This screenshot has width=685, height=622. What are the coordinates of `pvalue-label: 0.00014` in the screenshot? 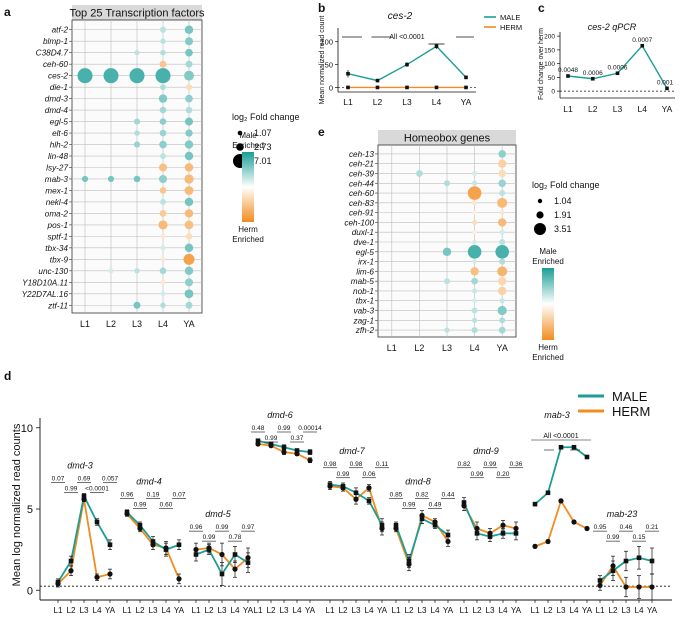 It's located at (310, 428).